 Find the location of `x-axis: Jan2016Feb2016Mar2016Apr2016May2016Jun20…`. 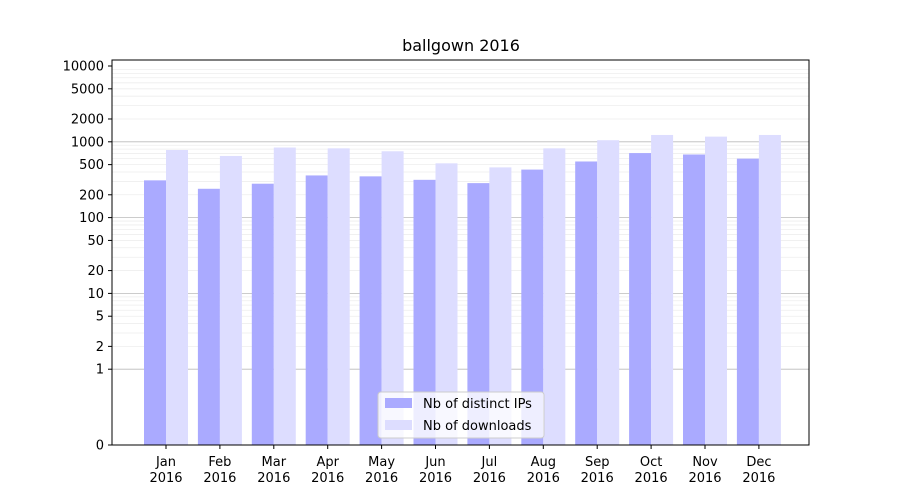

x-axis: Jan2016Feb2016Mar2016Apr2016May2016Jun20… is located at coordinates (462, 465).